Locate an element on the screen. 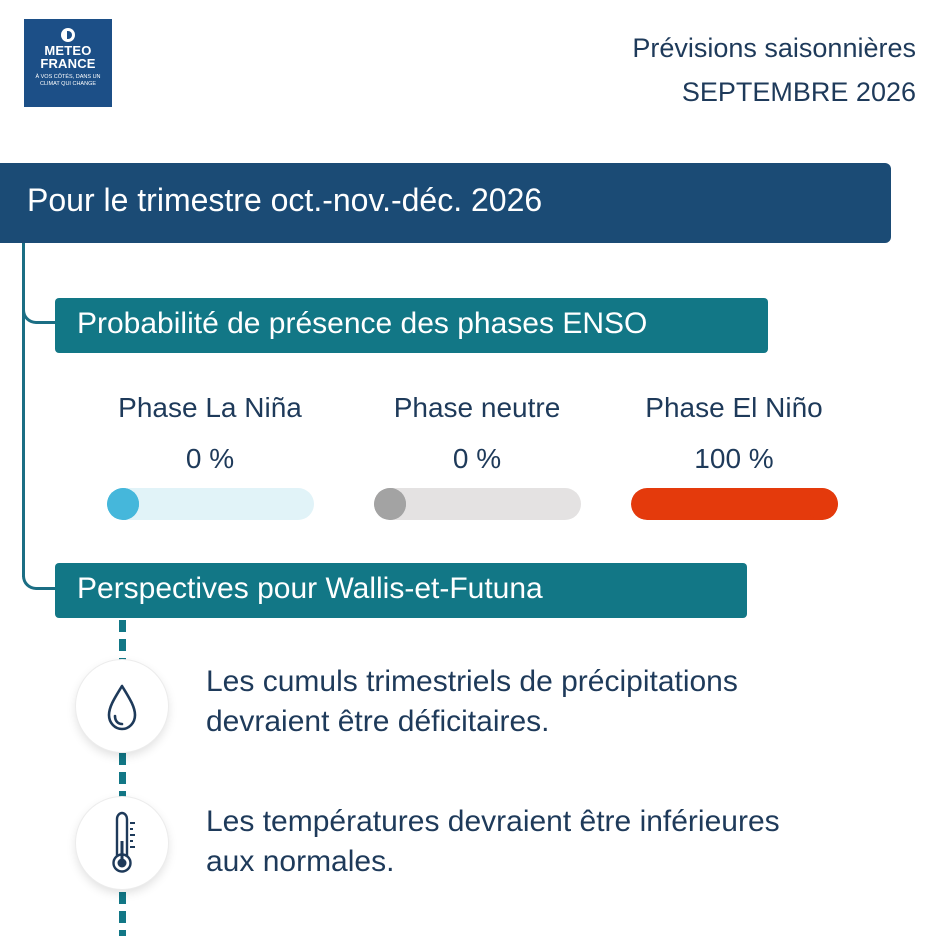  main-banner: Pour le trimestre oct.-nov.-déc. 2026 is located at coordinates (445, 203).